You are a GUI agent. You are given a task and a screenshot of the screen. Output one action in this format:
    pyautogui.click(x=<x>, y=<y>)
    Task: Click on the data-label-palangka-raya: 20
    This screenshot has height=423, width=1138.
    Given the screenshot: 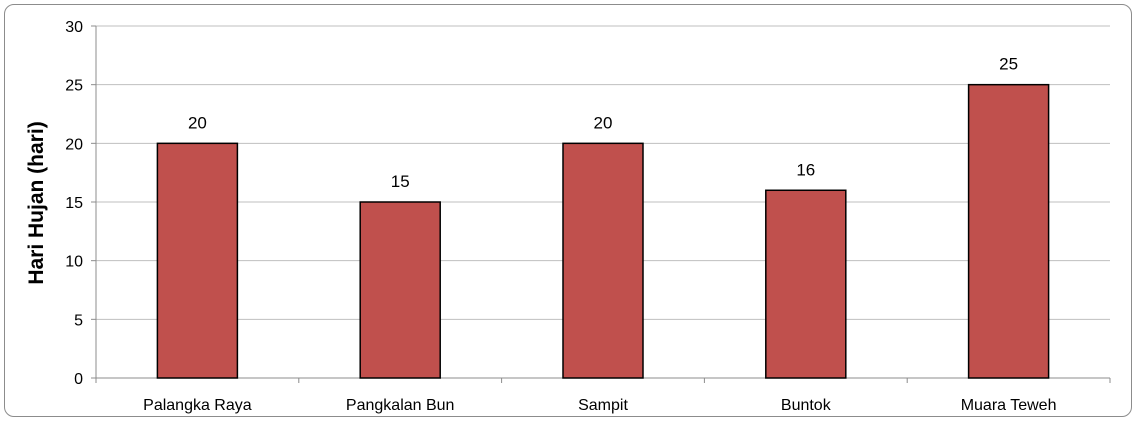 What is the action you would take?
    pyautogui.click(x=197, y=122)
    